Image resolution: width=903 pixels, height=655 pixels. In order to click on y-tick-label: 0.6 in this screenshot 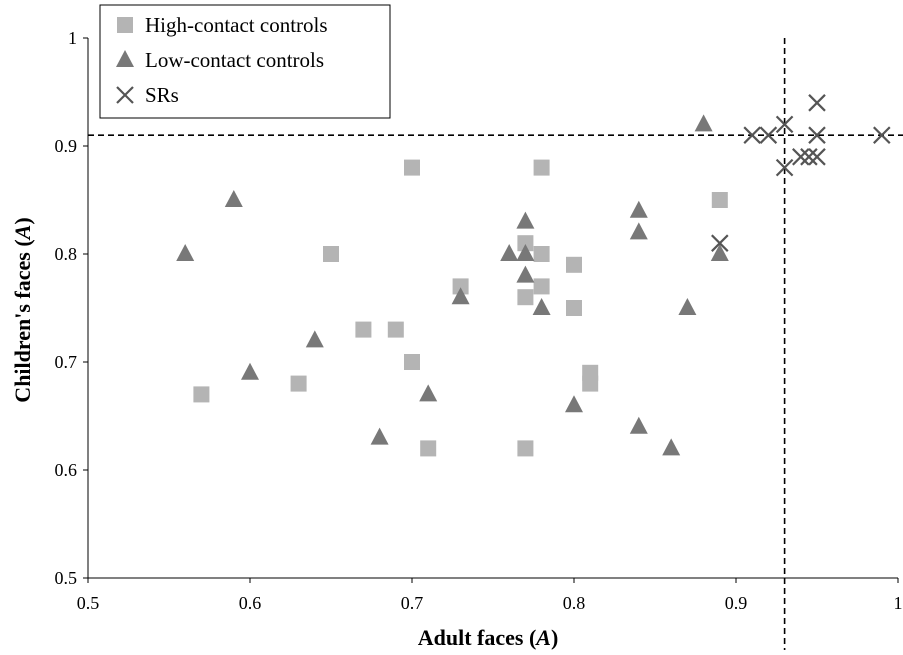, I will do `click(66, 470)`.